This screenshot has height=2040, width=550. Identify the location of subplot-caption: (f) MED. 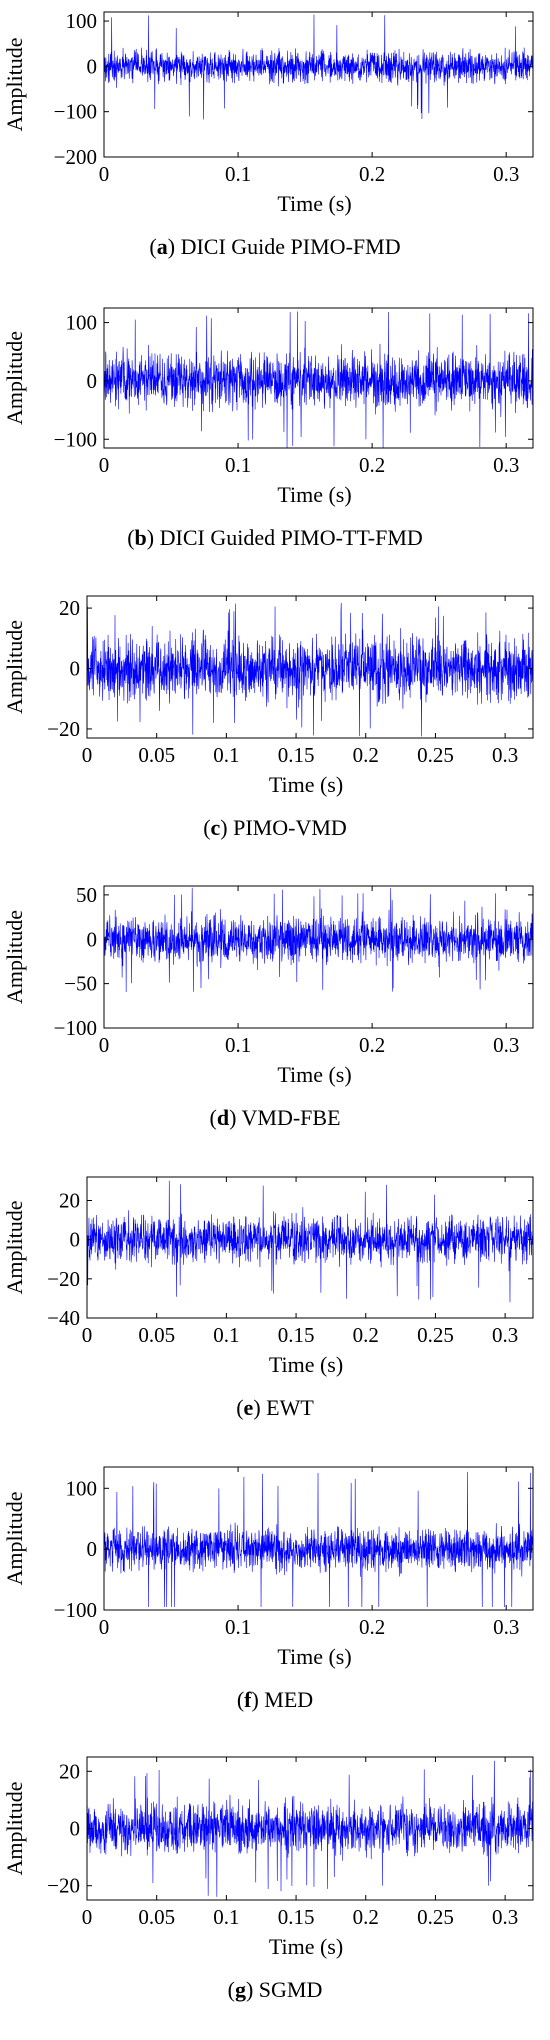
(275, 1699).